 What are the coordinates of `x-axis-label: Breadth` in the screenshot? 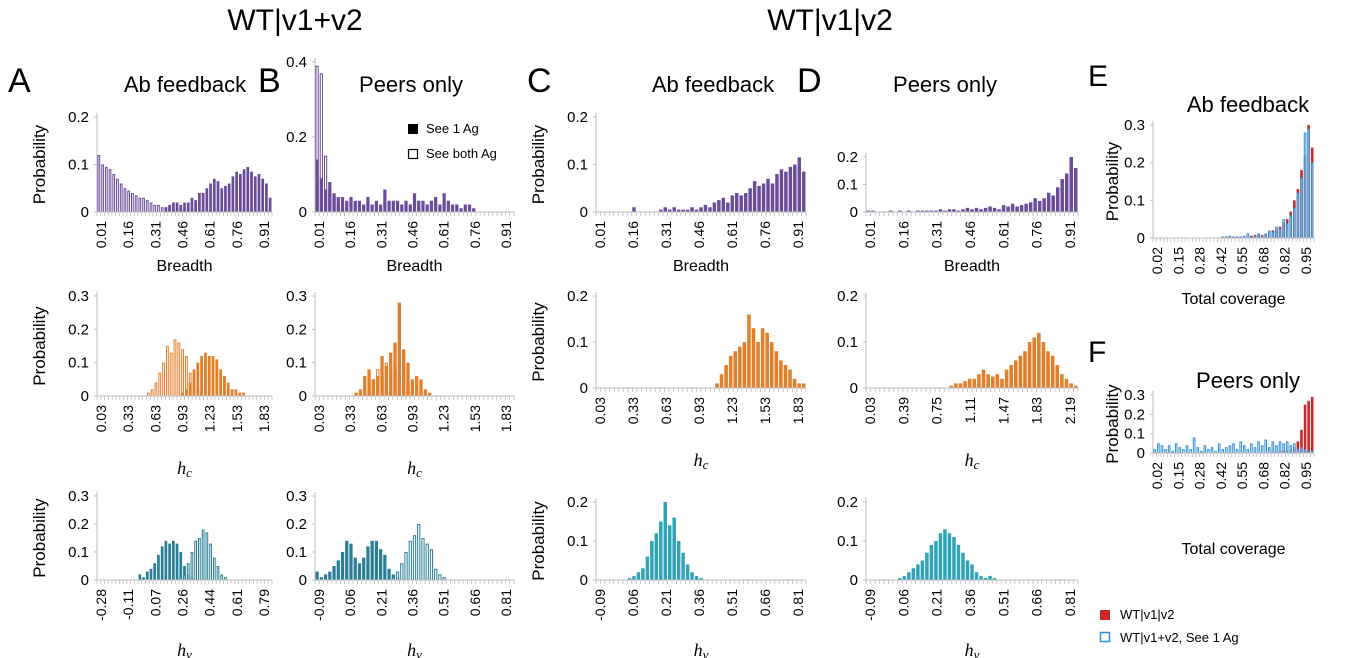 It's located at (972, 266).